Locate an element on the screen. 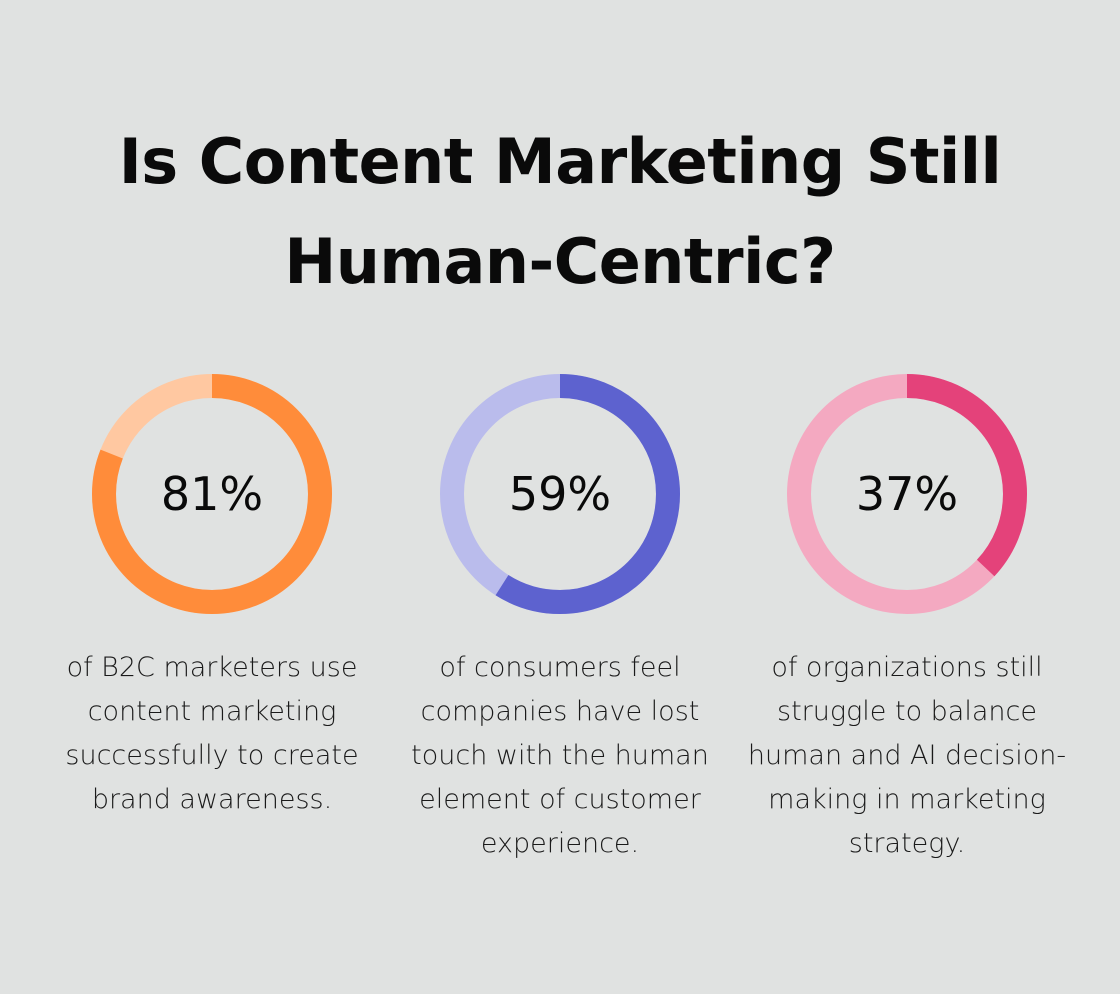  percentage-value: 59% is located at coordinates (560, 494).